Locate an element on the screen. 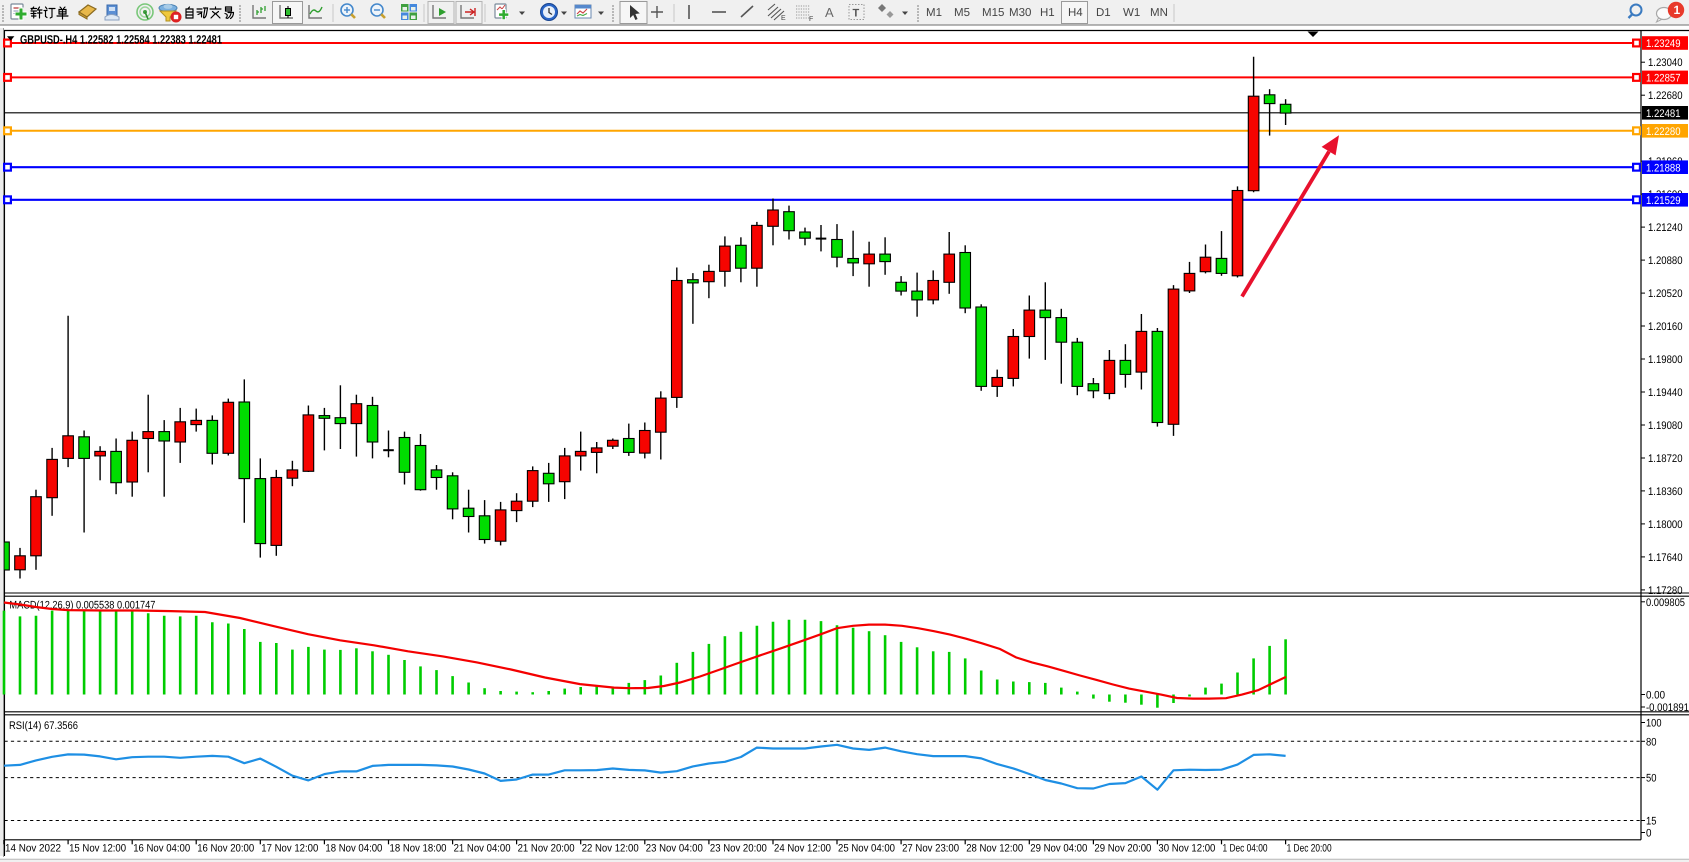 This screenshot has width=1689, height=862. svg-text: 28 Nov 12:00 is located at coordinates (994, 849).